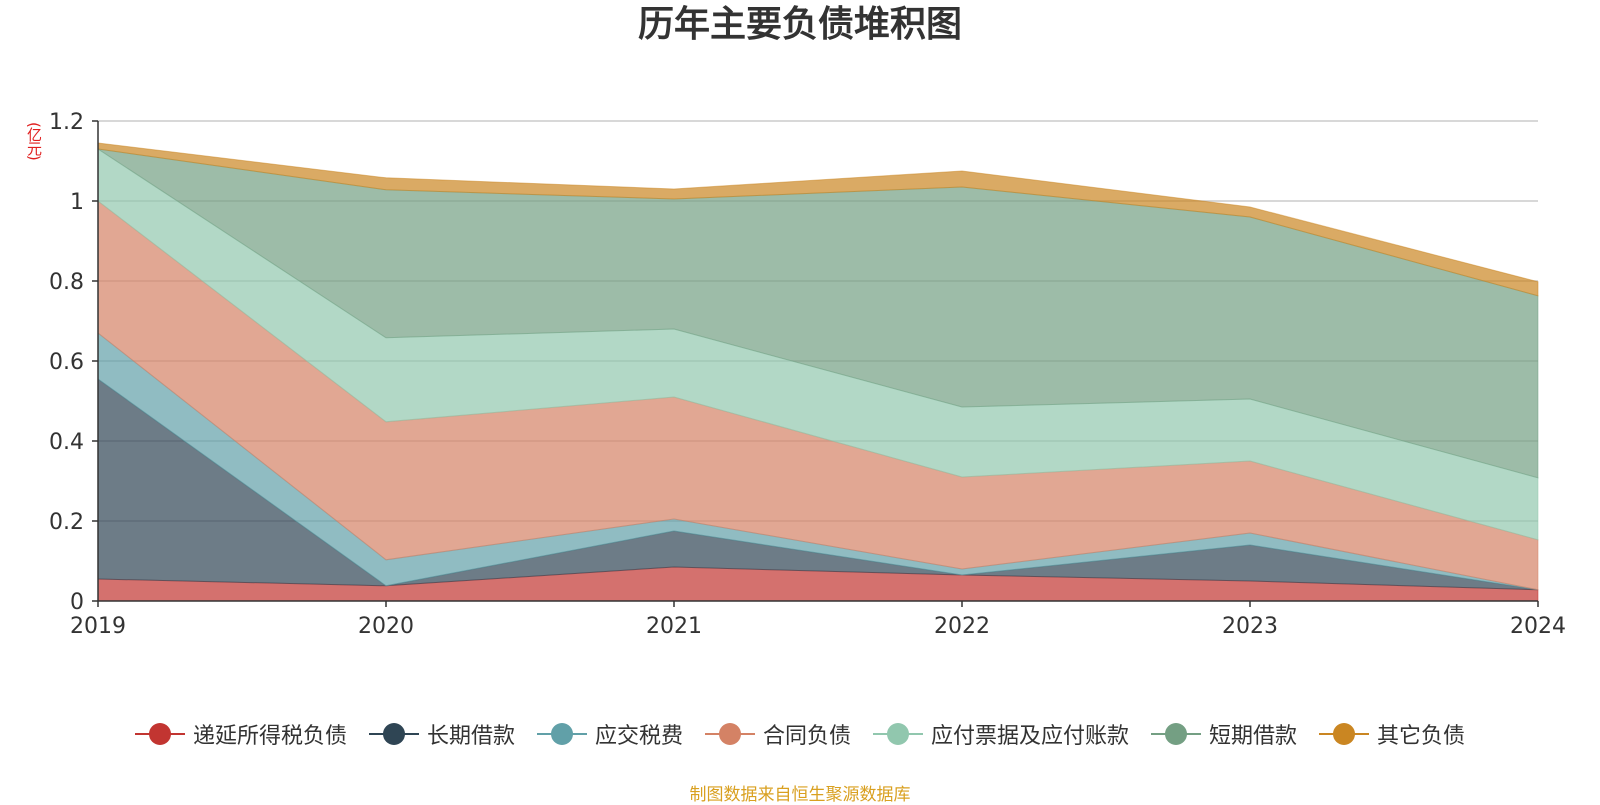  Describe the element at coordinates (638, 736) in the screenshot. I see `legend-label: 应交税费` at that location.